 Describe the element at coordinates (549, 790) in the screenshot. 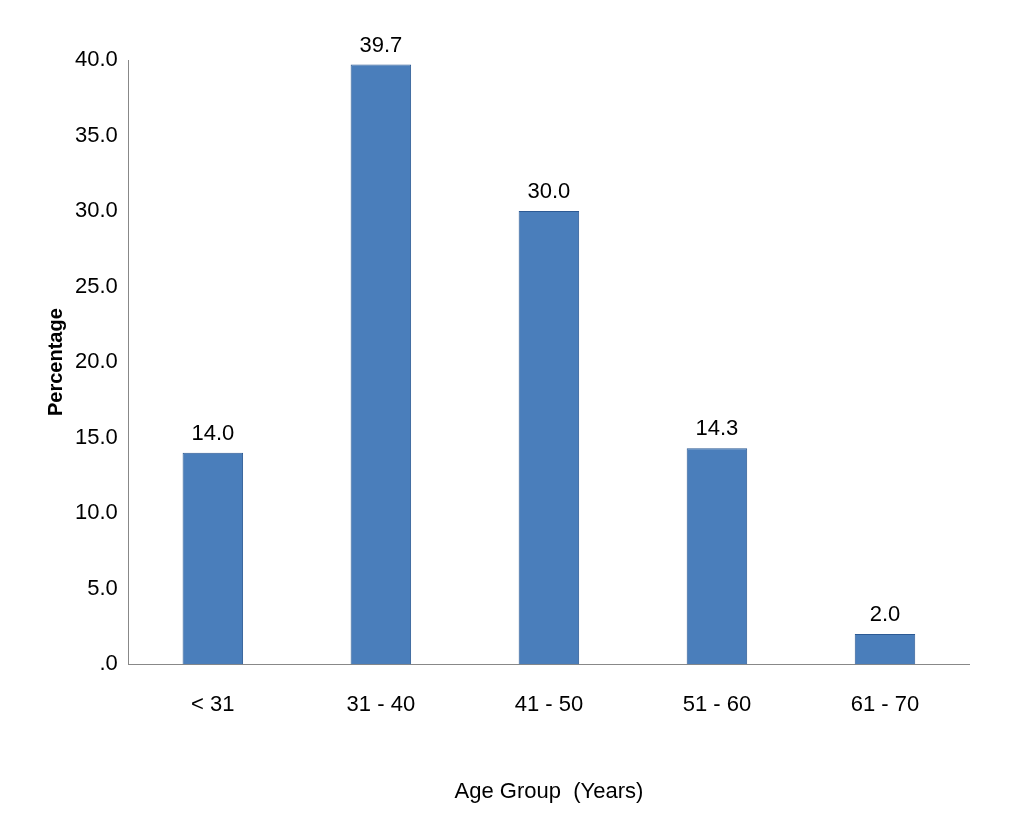

I see `x-axis-title: Age Group (Years)` at that location.